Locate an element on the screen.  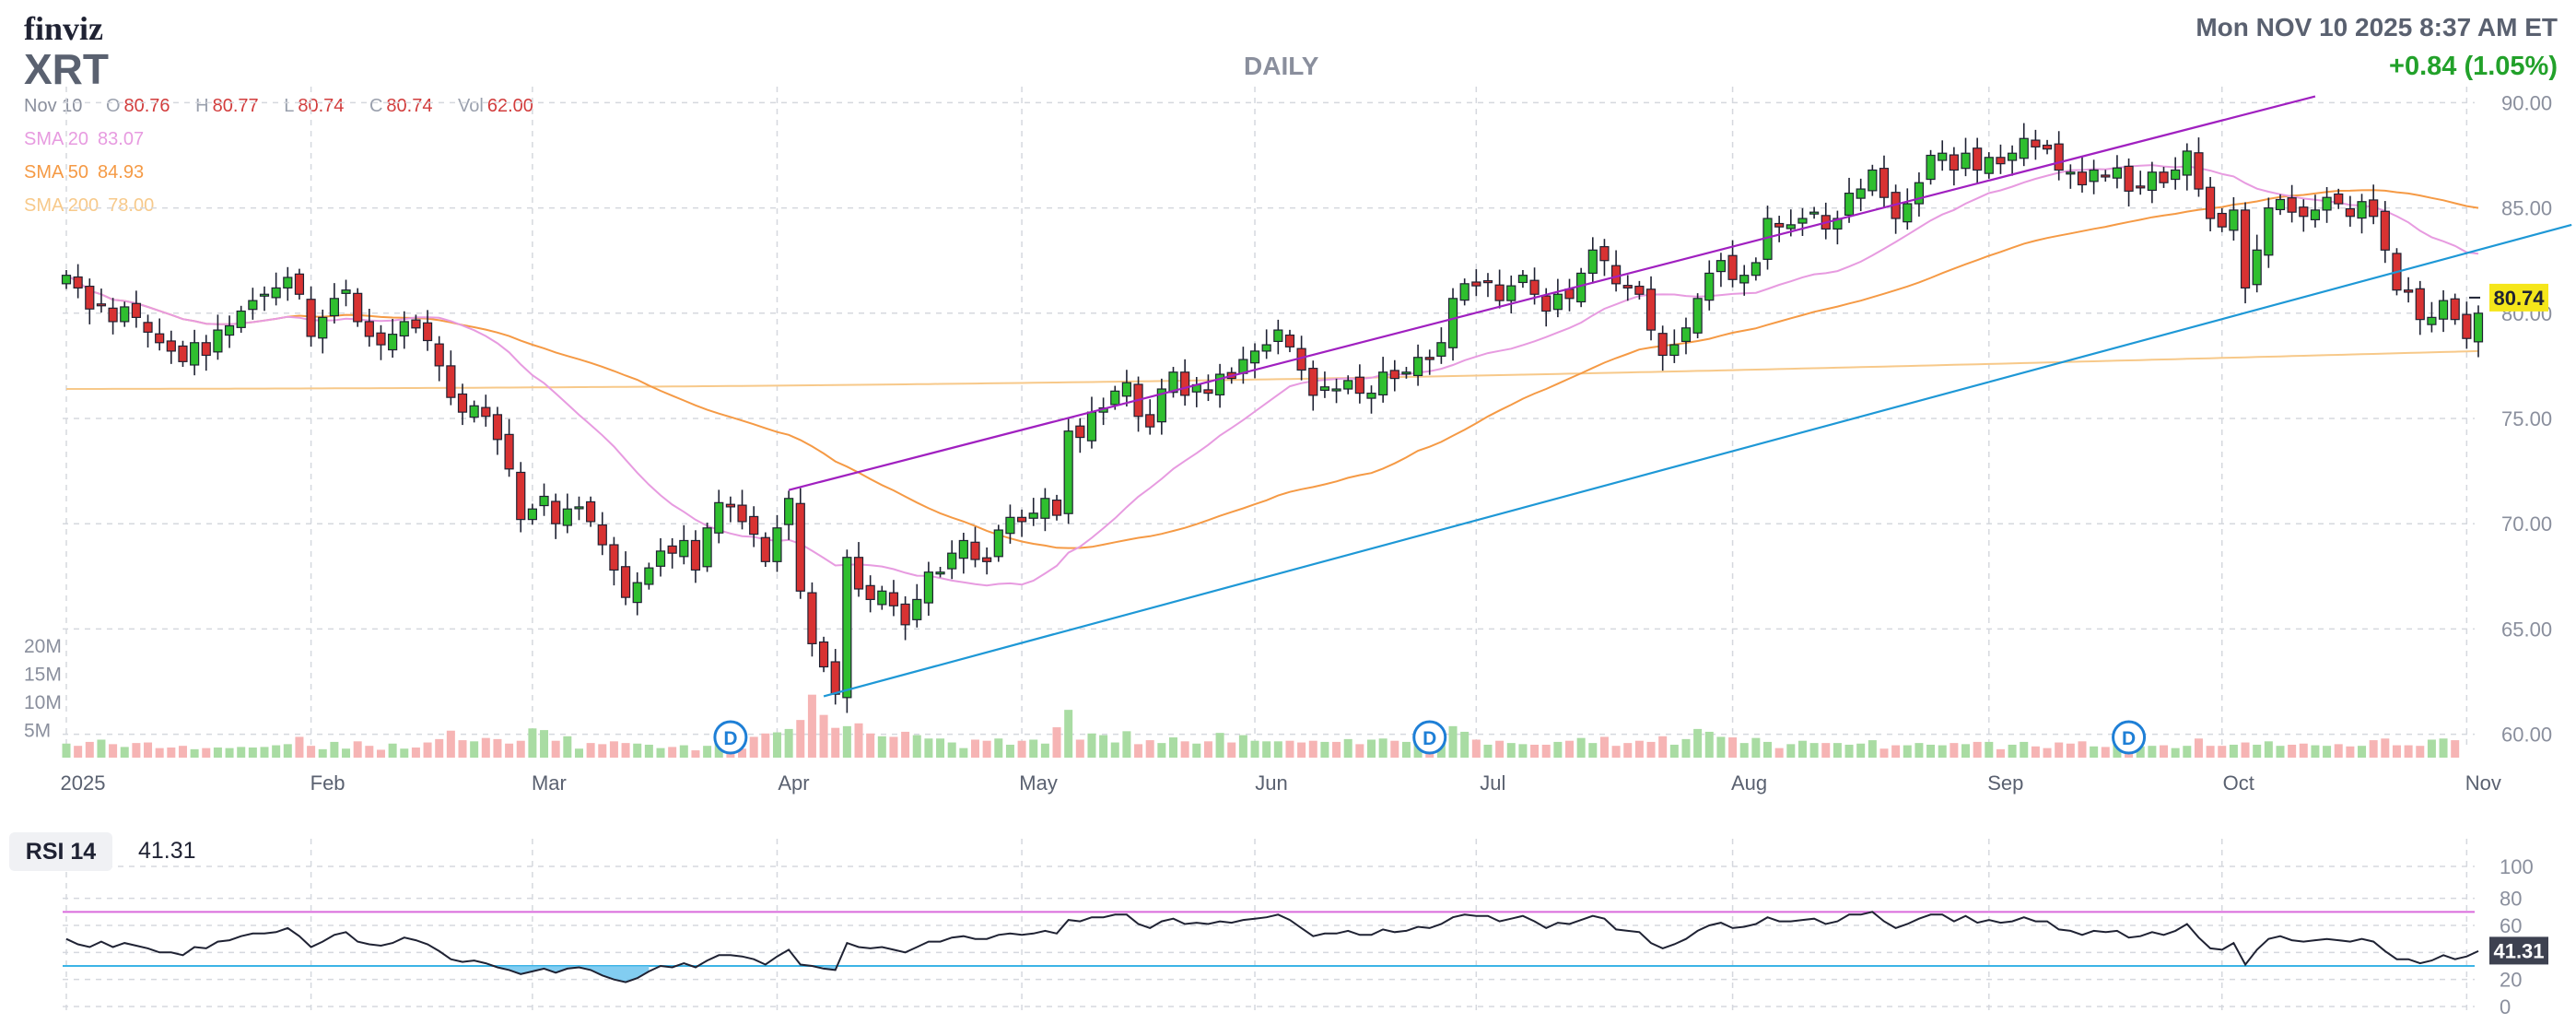
sma-200-line is located at coordinates (1272, 369).